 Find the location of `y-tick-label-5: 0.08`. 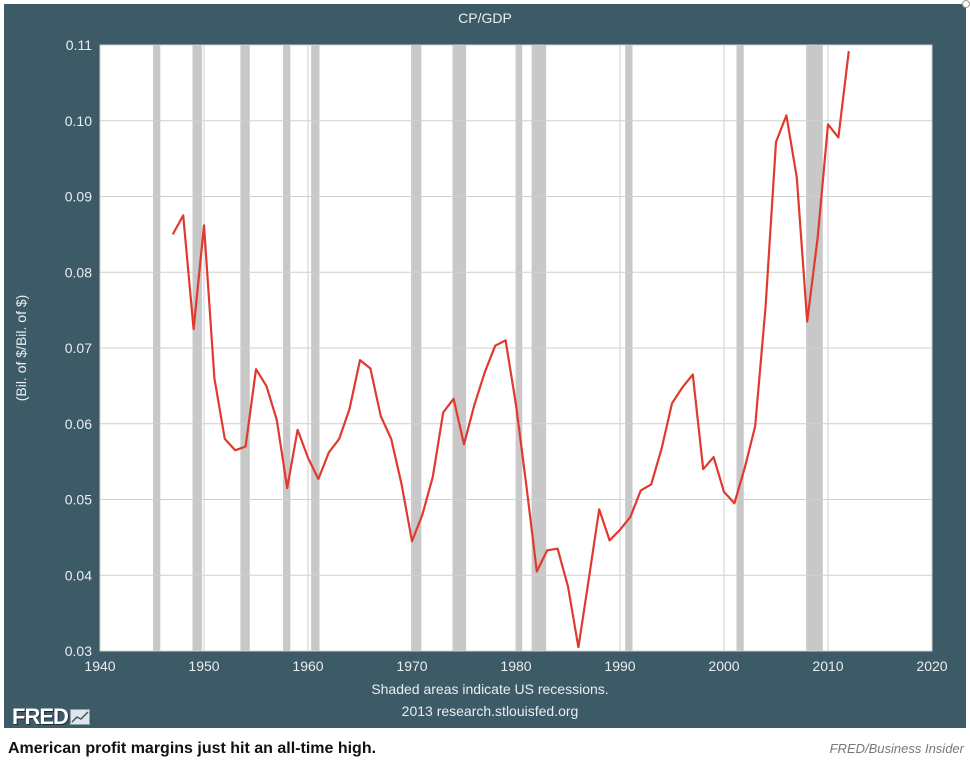

y-tick-label-5: 0.08 is located at coordinates (78, 272).